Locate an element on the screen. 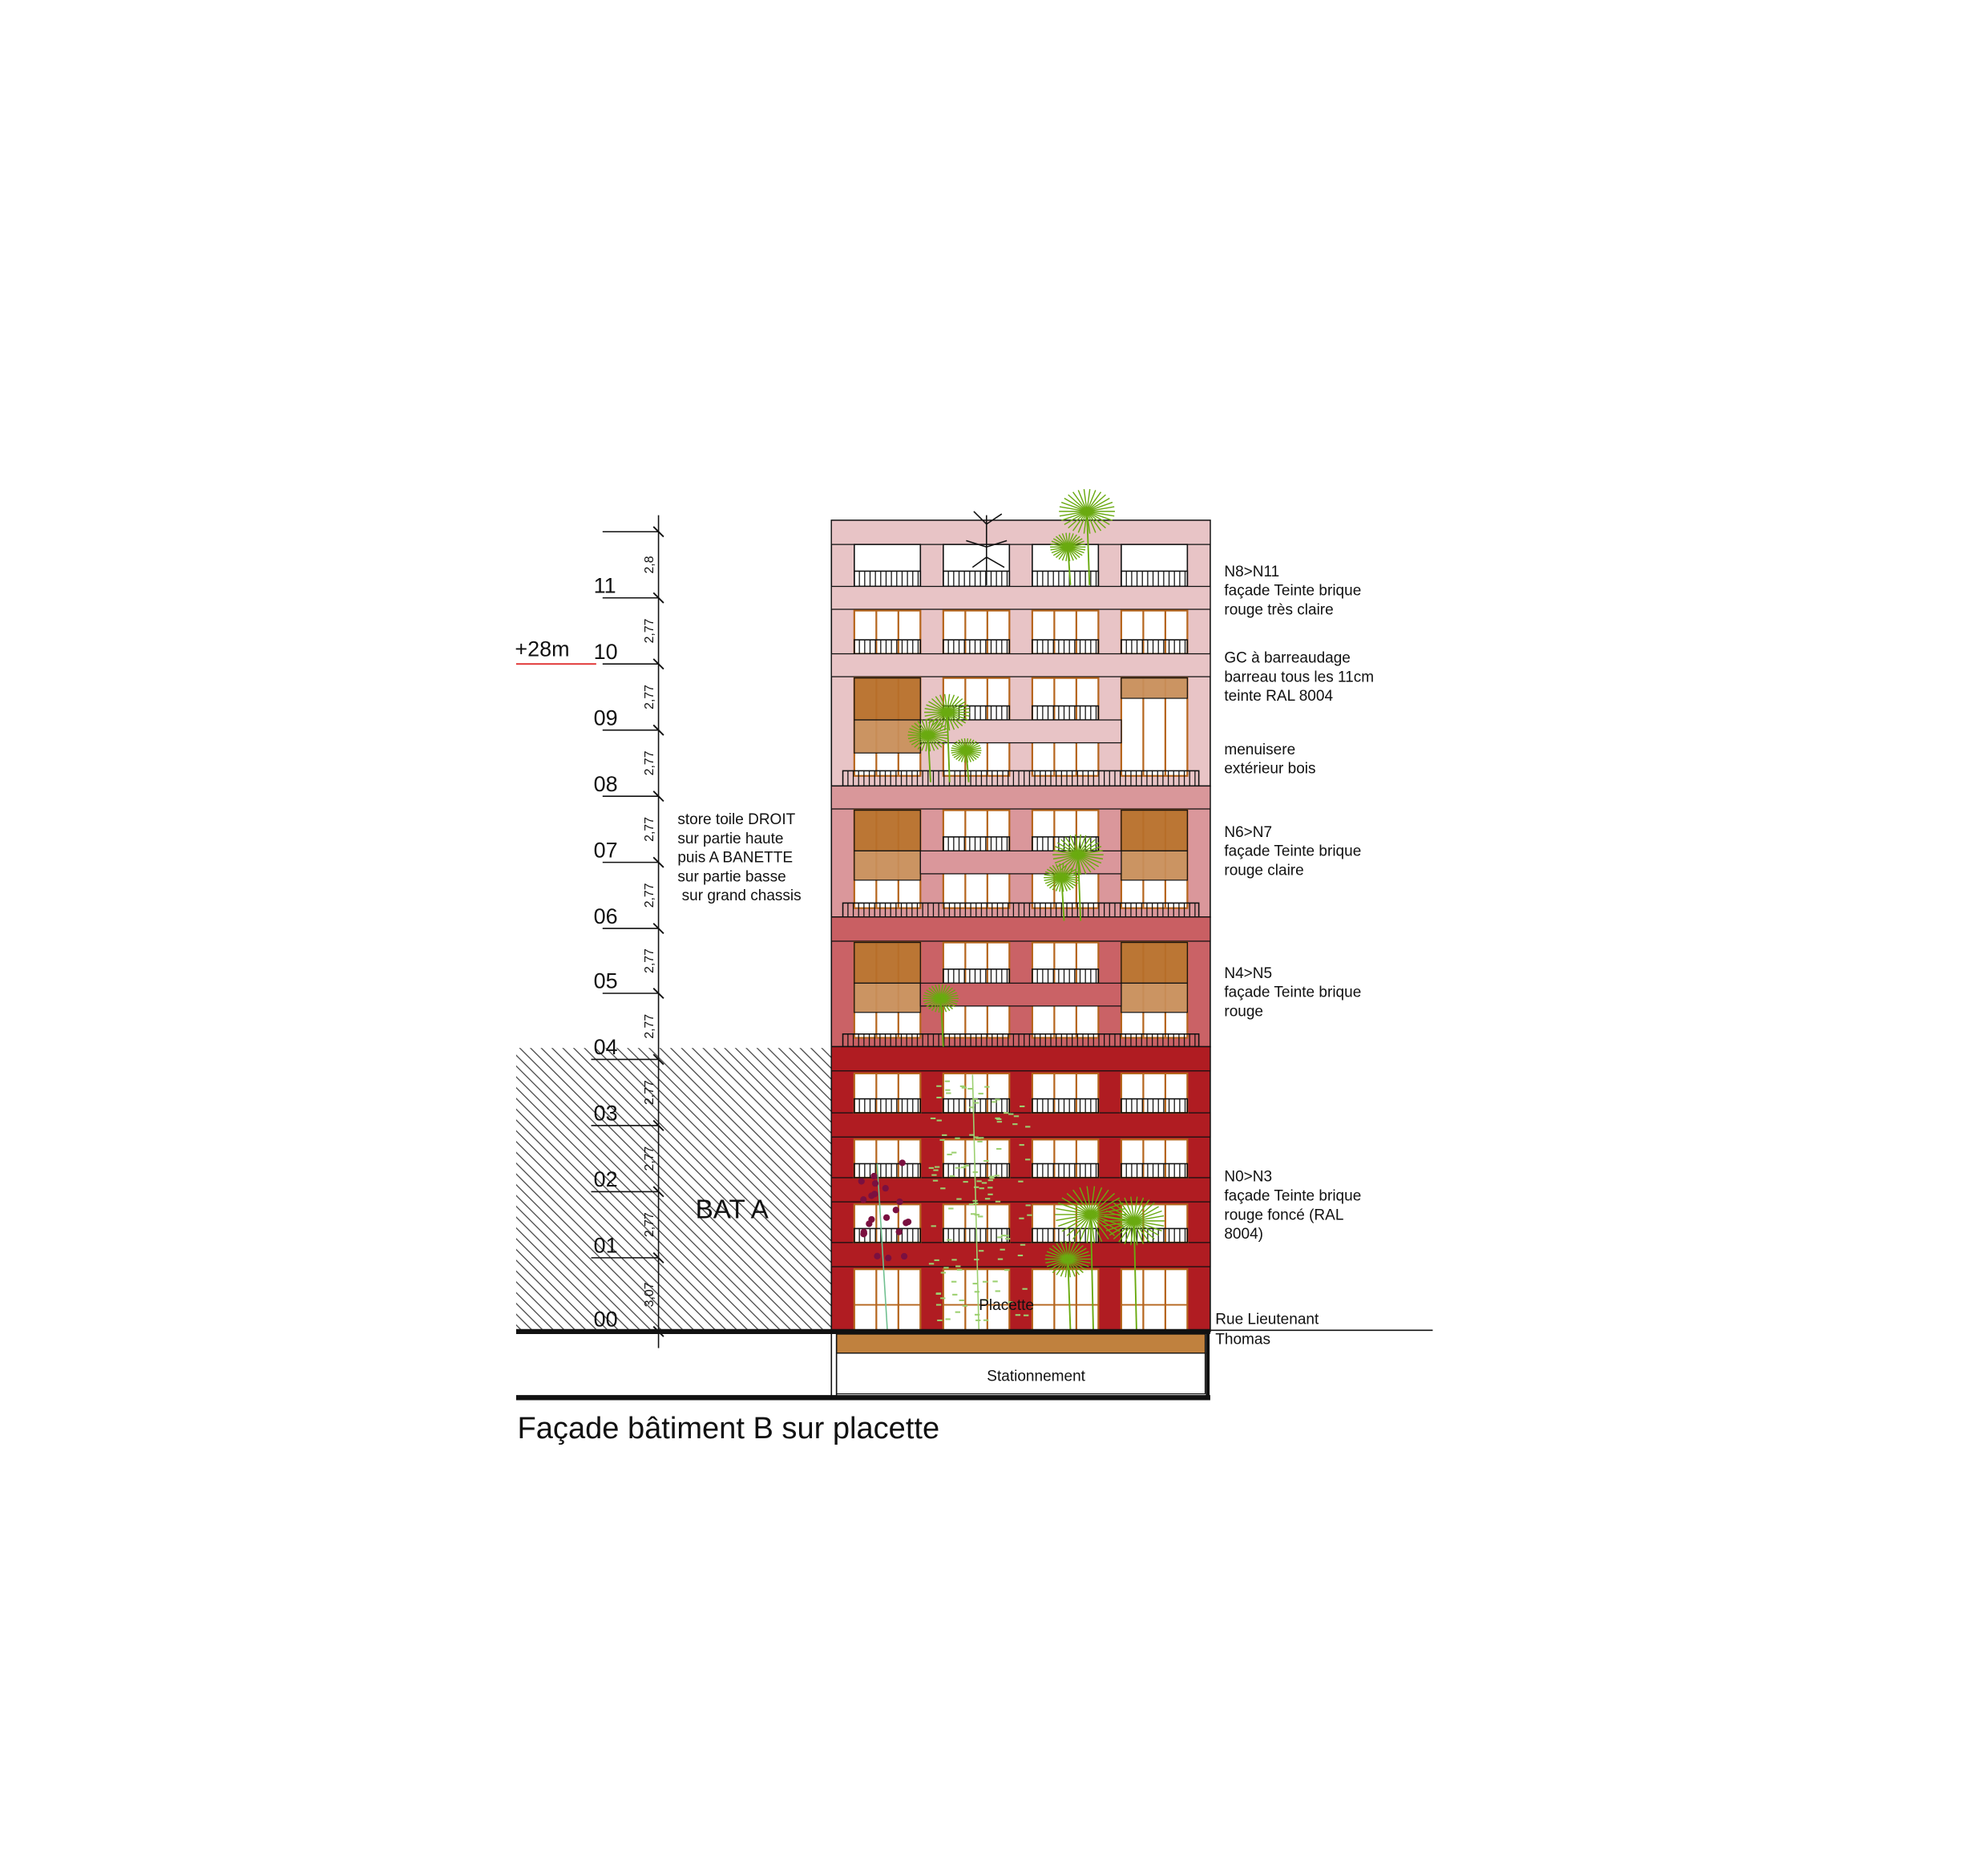 The width and height of the screenshot is (1987, 1876). annotation-joinery: menuisere extérieur bois is located at coordinates (1269, 760).